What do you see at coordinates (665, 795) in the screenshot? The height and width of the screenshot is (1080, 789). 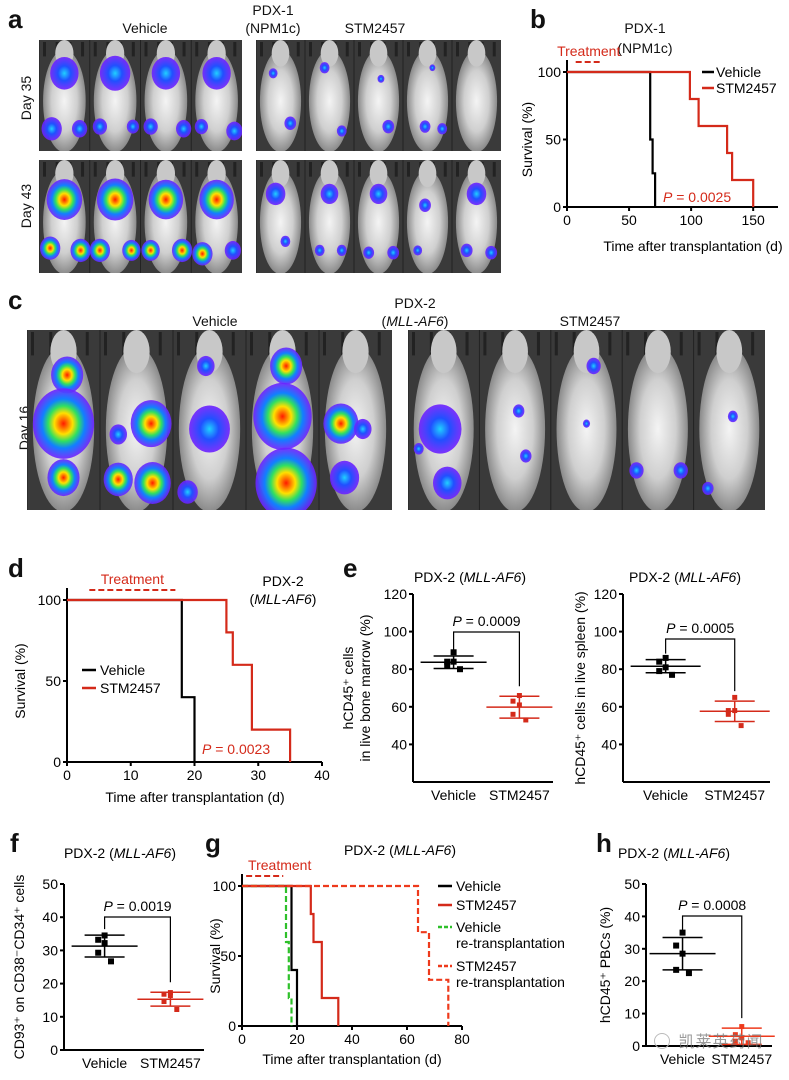 I see `x-category-label: Vehicle` at bounding box center [665, 795].